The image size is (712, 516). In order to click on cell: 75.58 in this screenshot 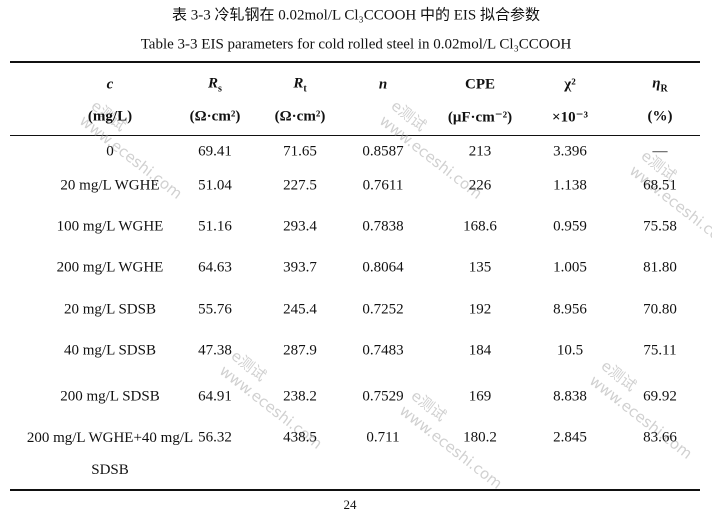, I will do `click(660, 226)`.